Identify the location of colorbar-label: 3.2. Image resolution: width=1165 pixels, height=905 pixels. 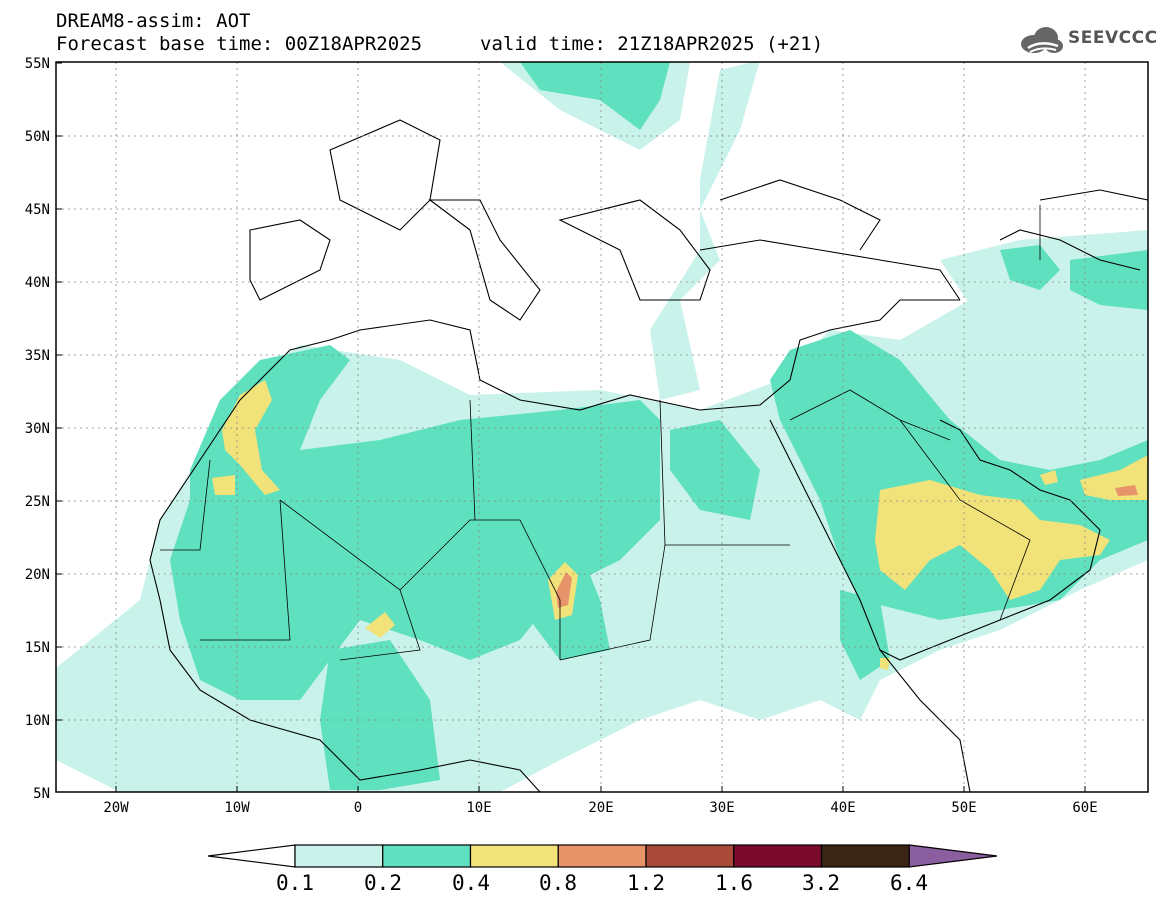
(821, 883).